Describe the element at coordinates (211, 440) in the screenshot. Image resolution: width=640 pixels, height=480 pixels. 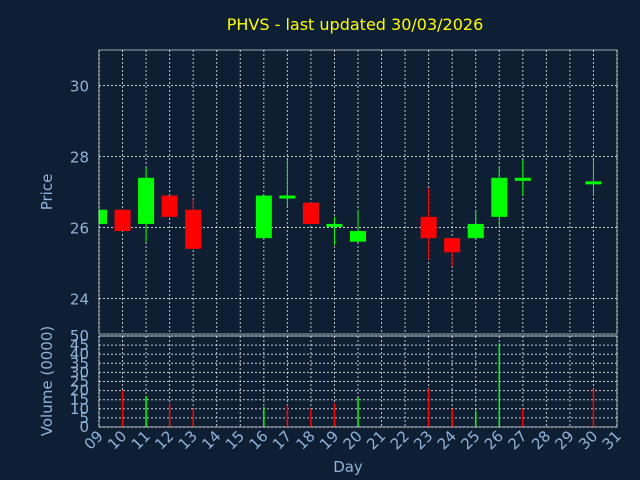
I see `x-tick-label: 14` at that location.